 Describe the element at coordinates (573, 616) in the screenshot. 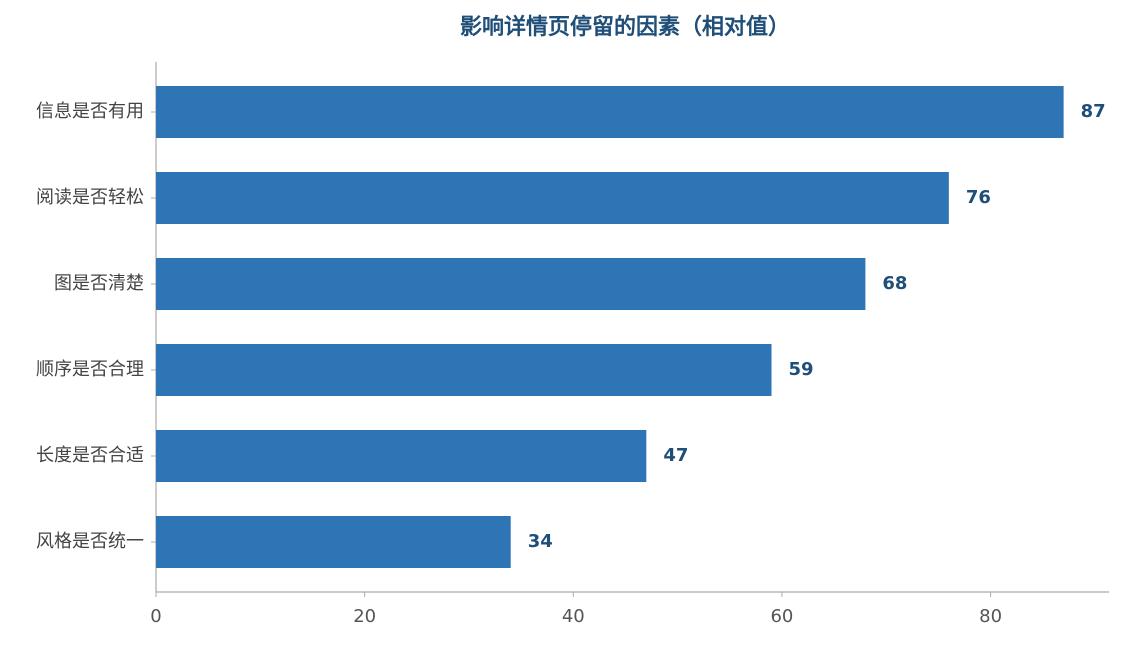

I see `x-tick-label: 40` at that location.